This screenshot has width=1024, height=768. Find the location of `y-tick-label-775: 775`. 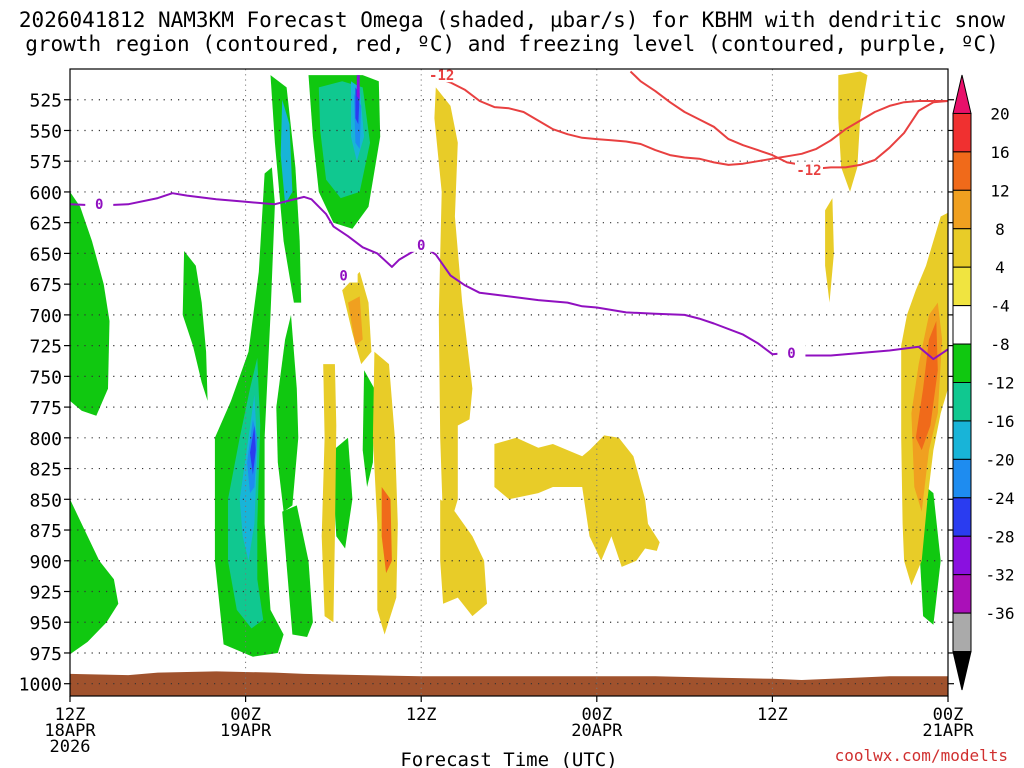

y-tick-label-775: 775 is located at coordinates (45, 408).